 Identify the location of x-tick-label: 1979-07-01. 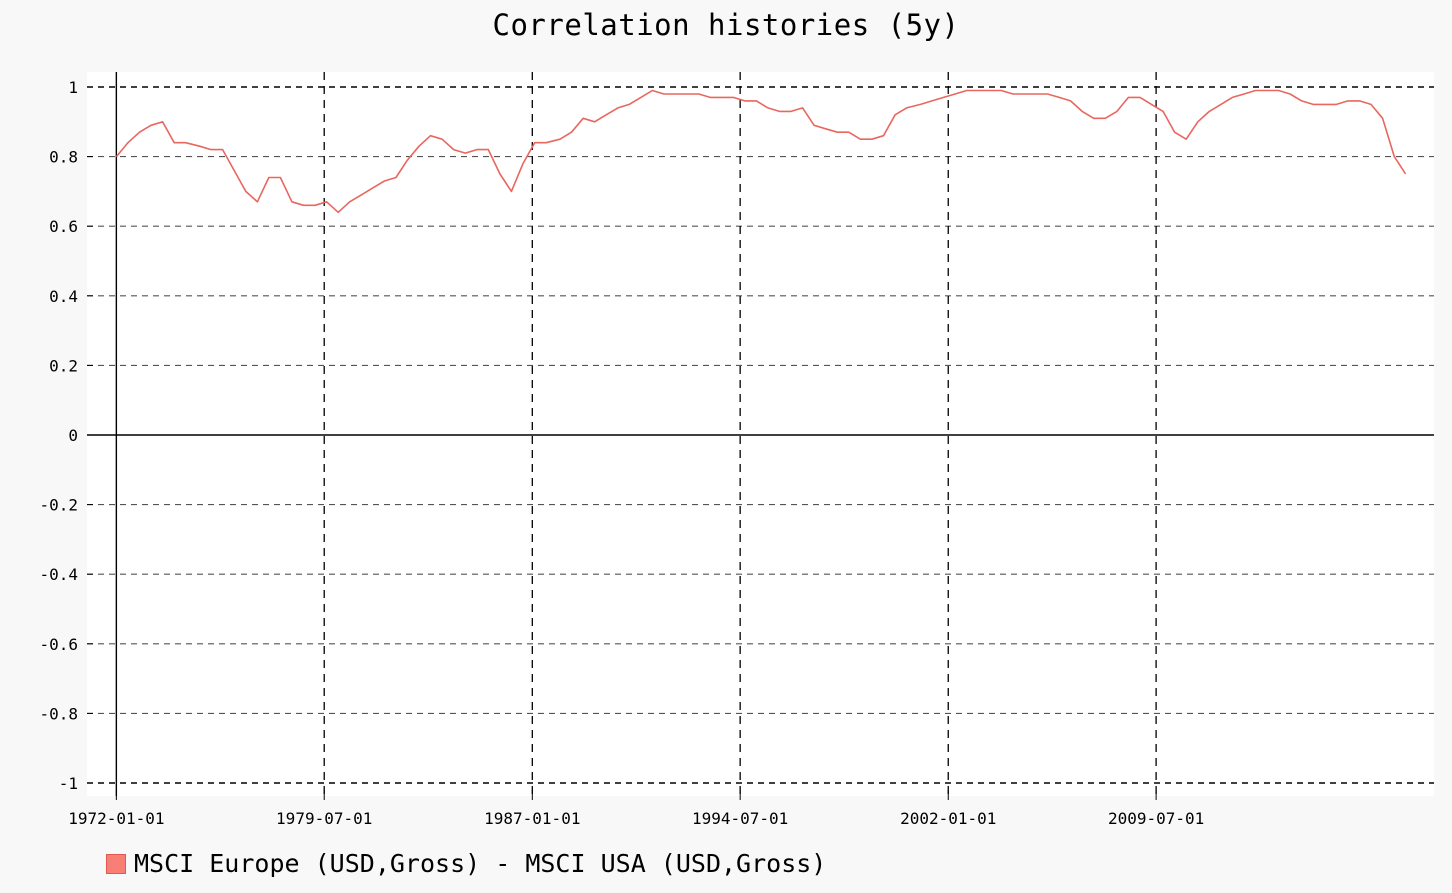
(324, 818).